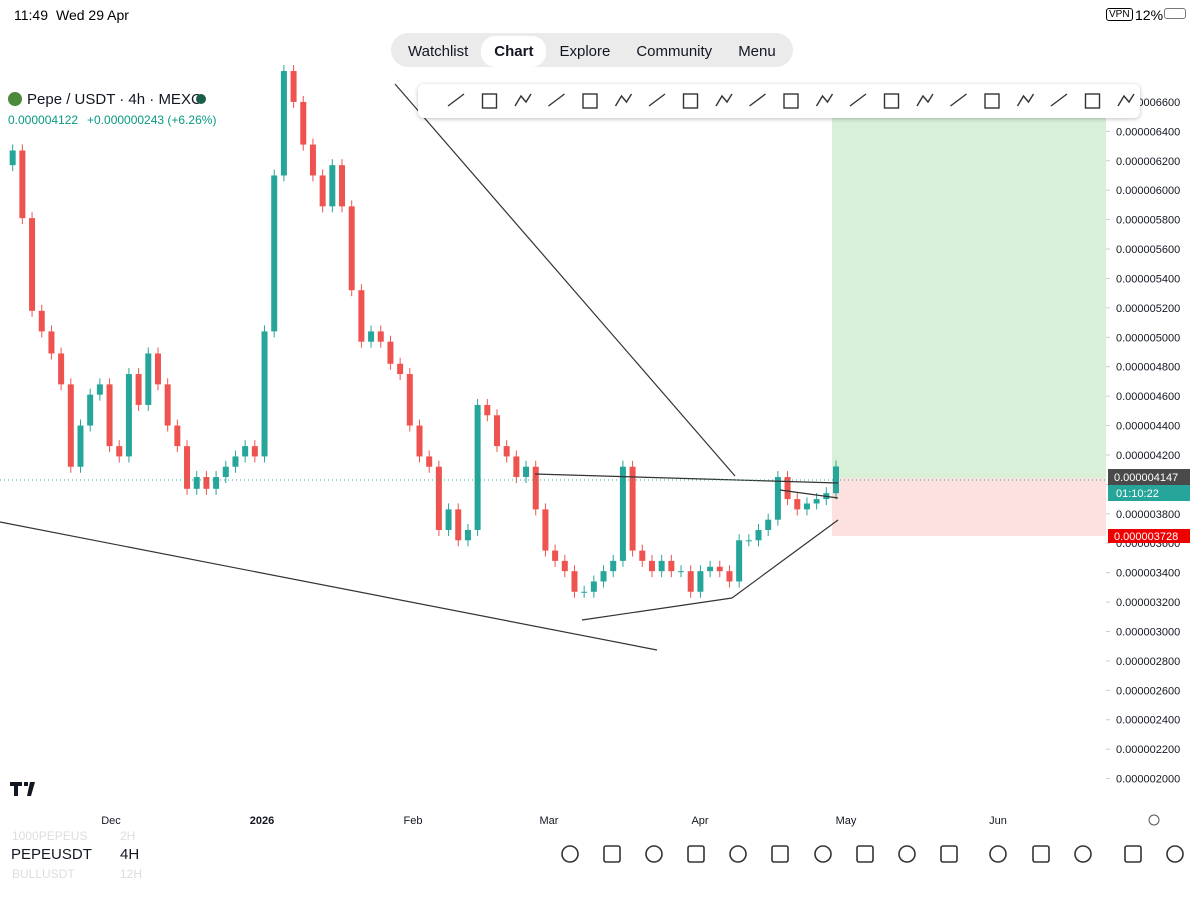  I want to click on interval: 4H, so click(130, 854).